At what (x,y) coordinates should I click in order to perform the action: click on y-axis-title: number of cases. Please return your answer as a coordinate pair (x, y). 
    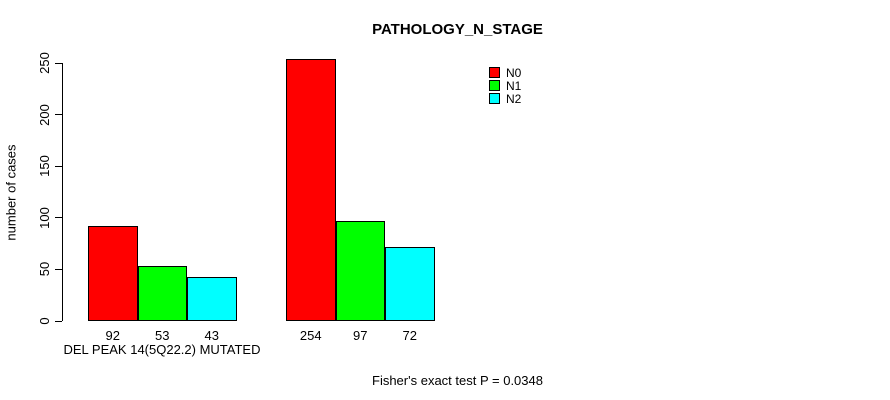
    Looking at the image, I should click on (11, 192).